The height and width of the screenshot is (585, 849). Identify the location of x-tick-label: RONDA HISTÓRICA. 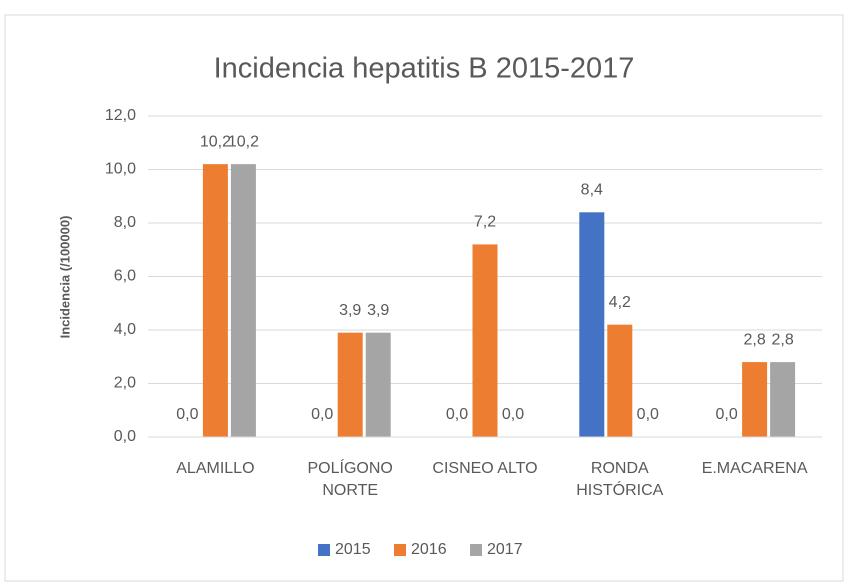
(620, 479).